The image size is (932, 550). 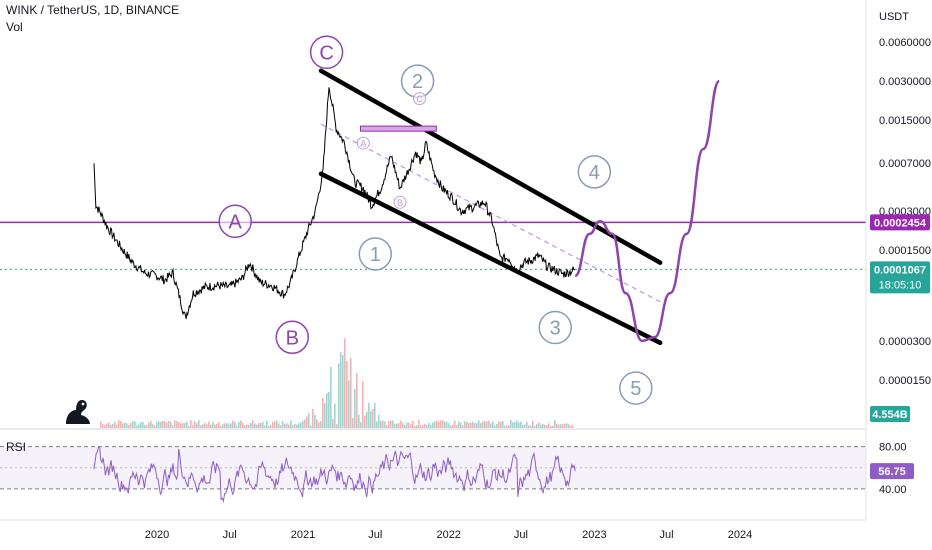 I want to click on rsi-tick-label: 80.00, so click(x=893, y=448).